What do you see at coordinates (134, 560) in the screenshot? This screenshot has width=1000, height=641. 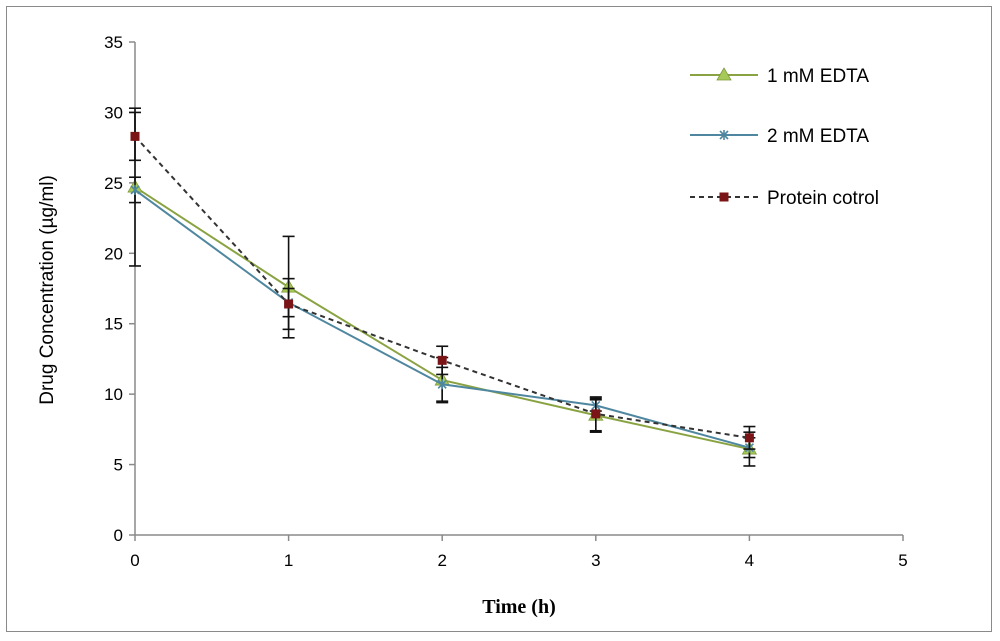 I see `x-tick-label: 0` at bounding box center [134, 560].